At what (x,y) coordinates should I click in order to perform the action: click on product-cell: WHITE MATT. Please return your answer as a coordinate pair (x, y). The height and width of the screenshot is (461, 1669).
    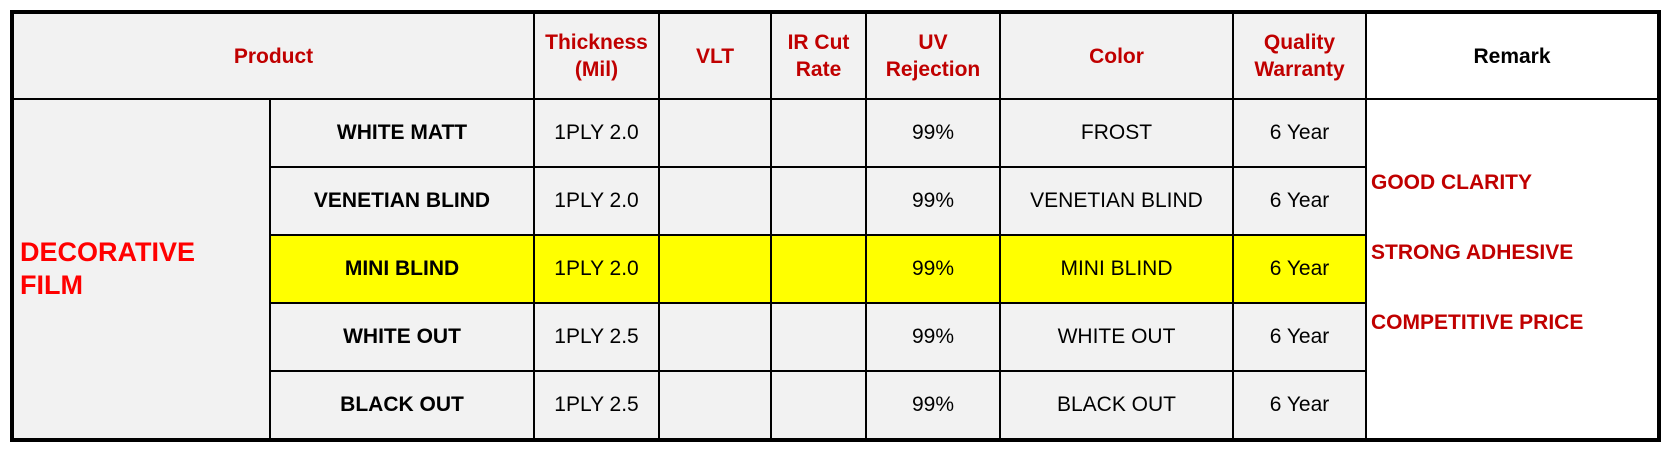
    Looking at the image, I should click on (402, 133).